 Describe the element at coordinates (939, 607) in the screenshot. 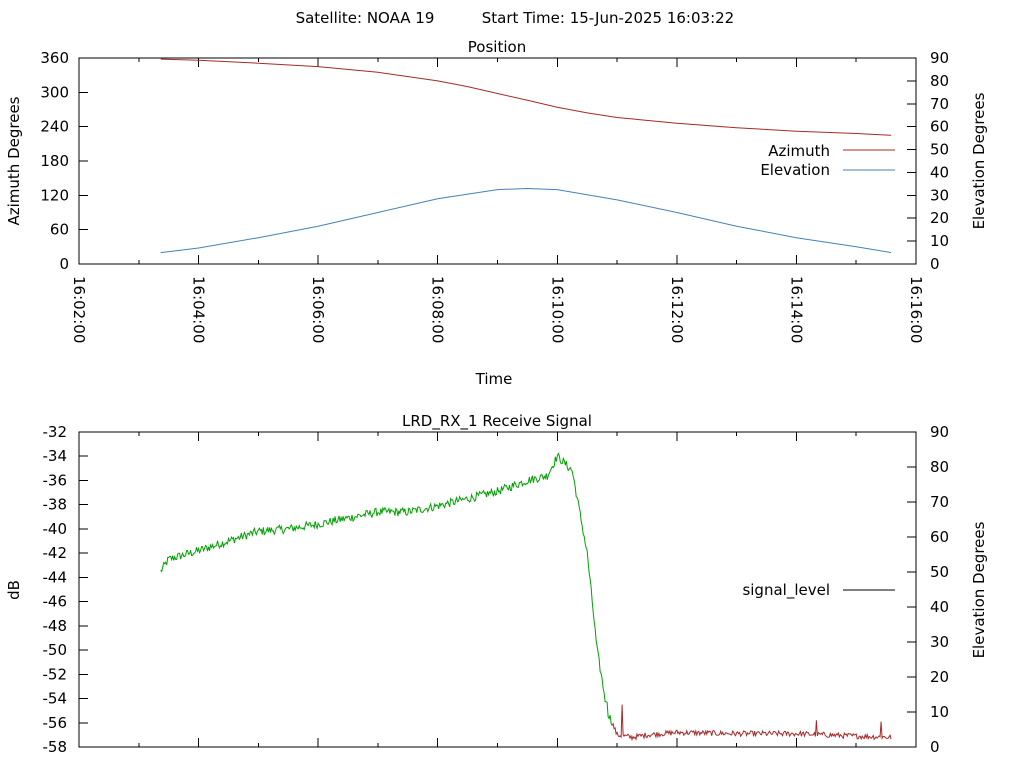

I see `signal-elevation-tick-label: 40` at that location.